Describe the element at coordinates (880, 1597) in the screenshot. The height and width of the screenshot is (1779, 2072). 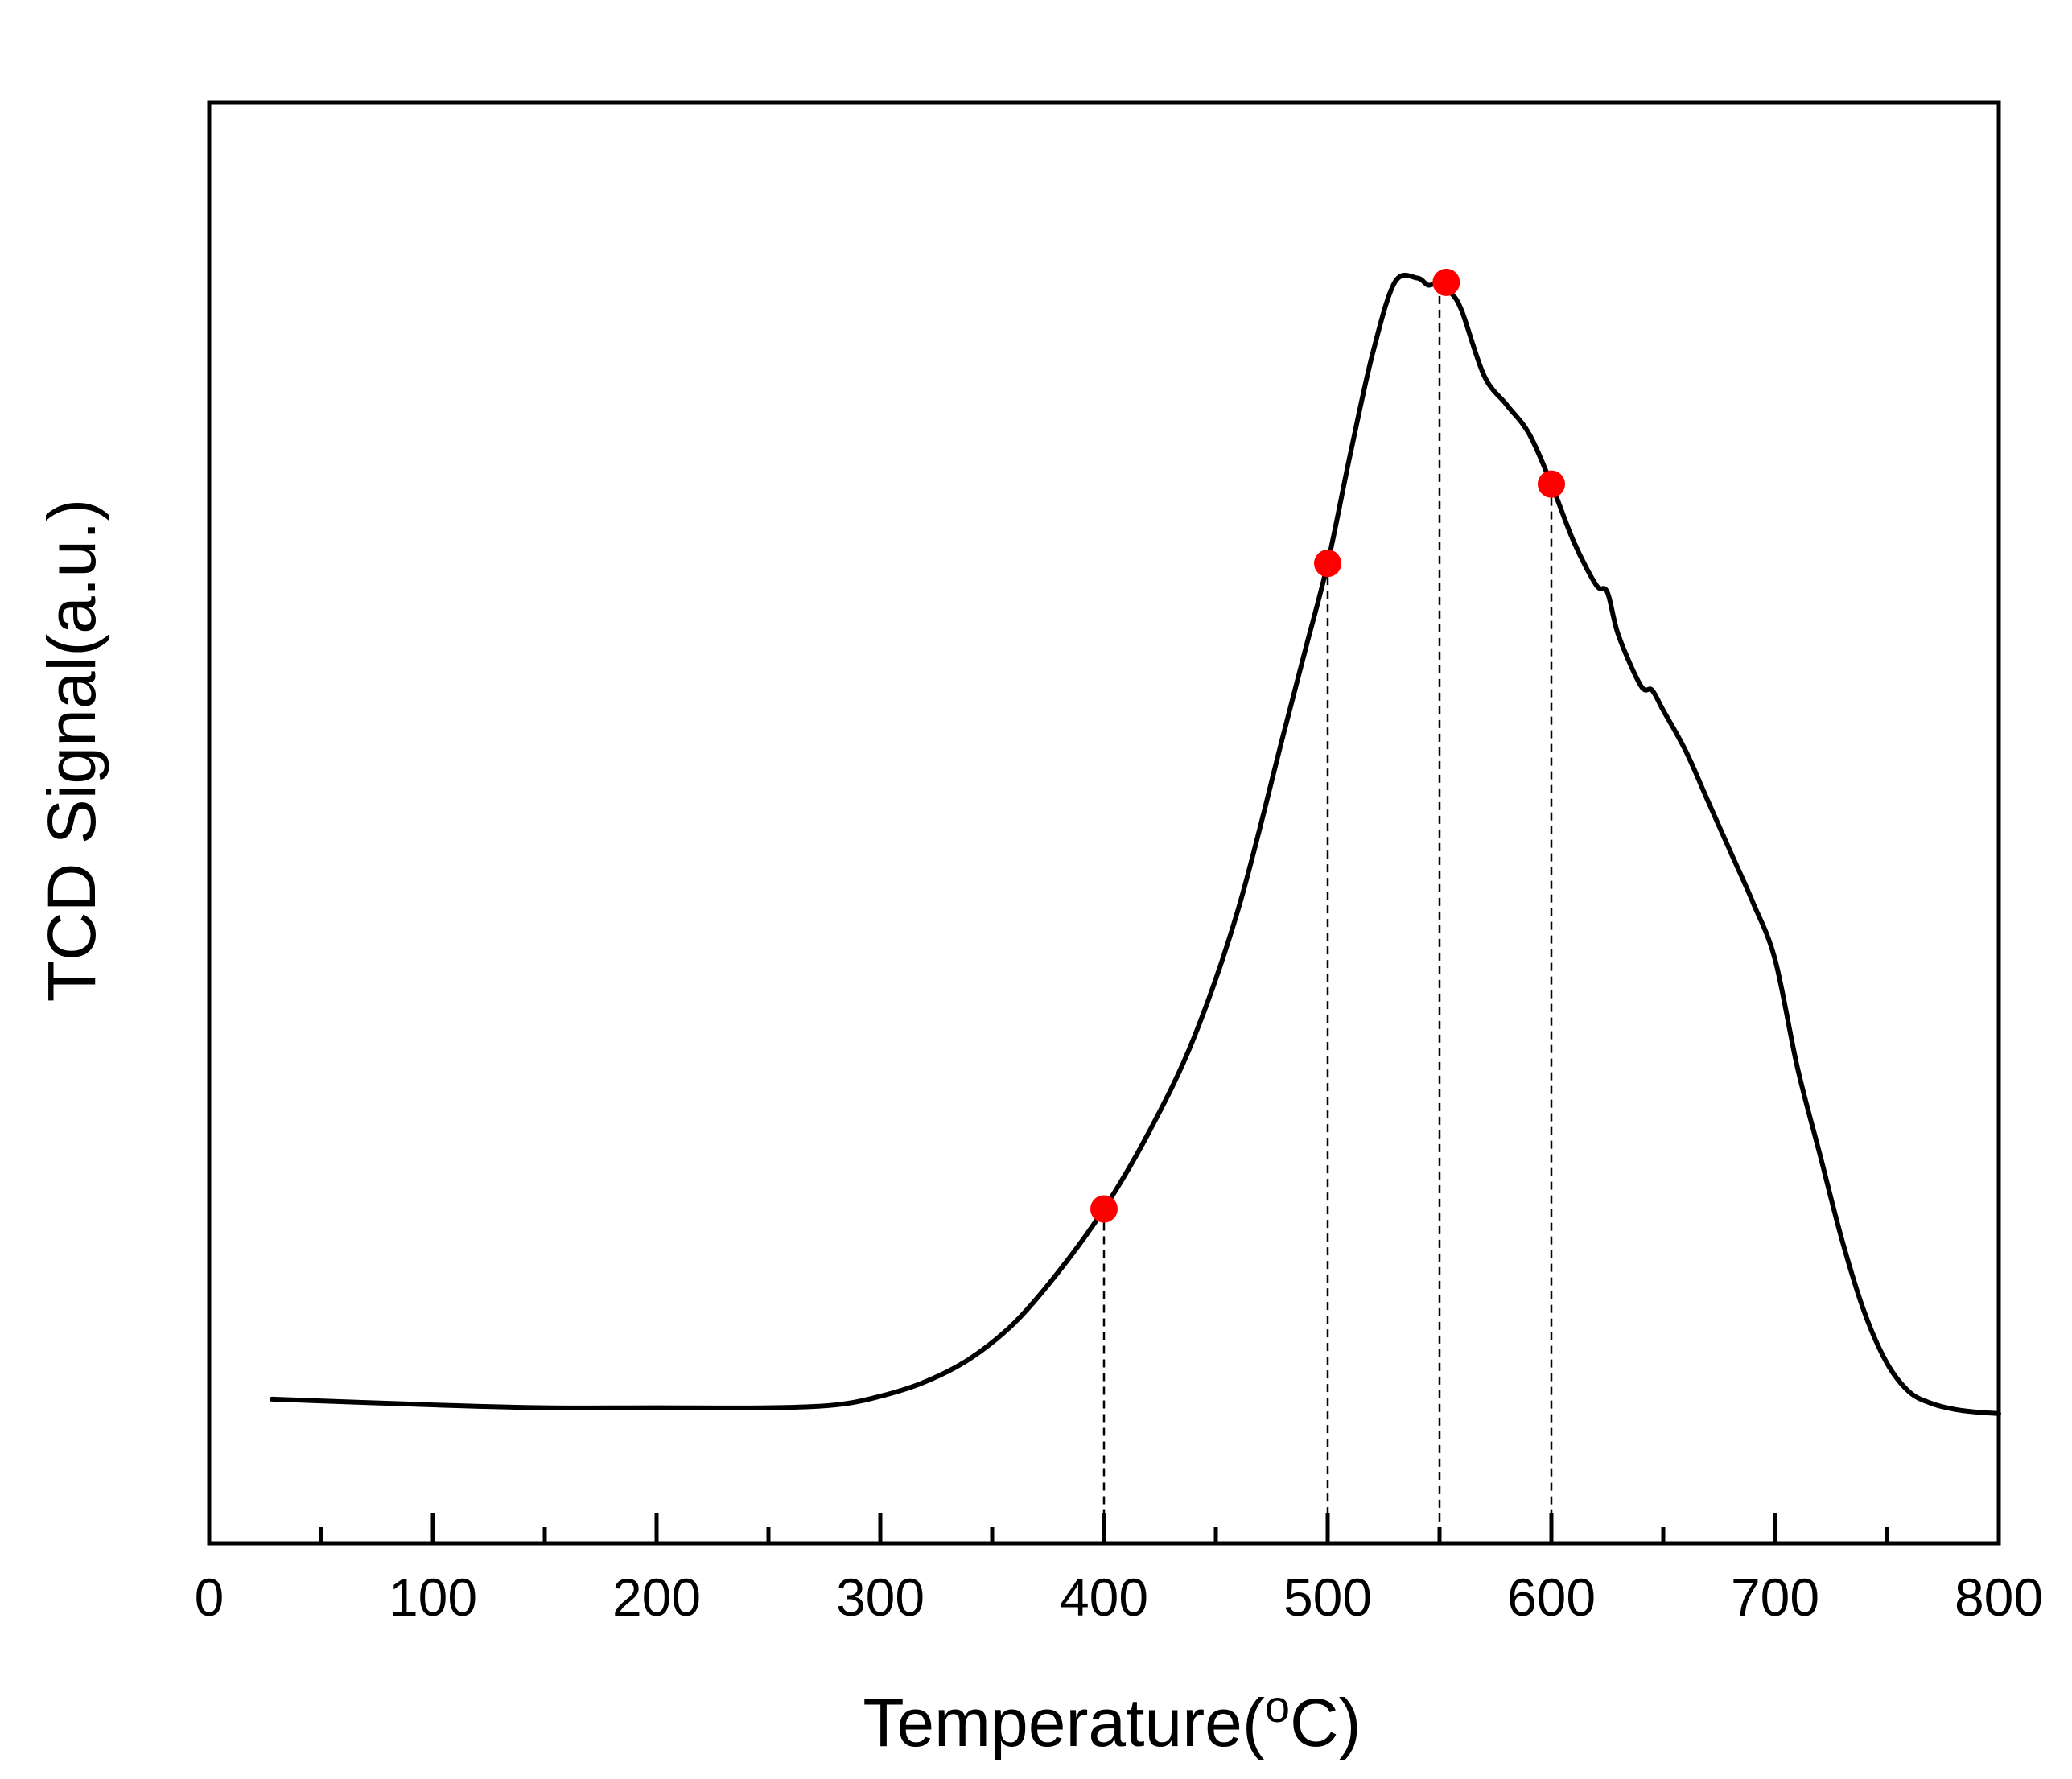
I see `x-tick-label-300: 300` at that location.